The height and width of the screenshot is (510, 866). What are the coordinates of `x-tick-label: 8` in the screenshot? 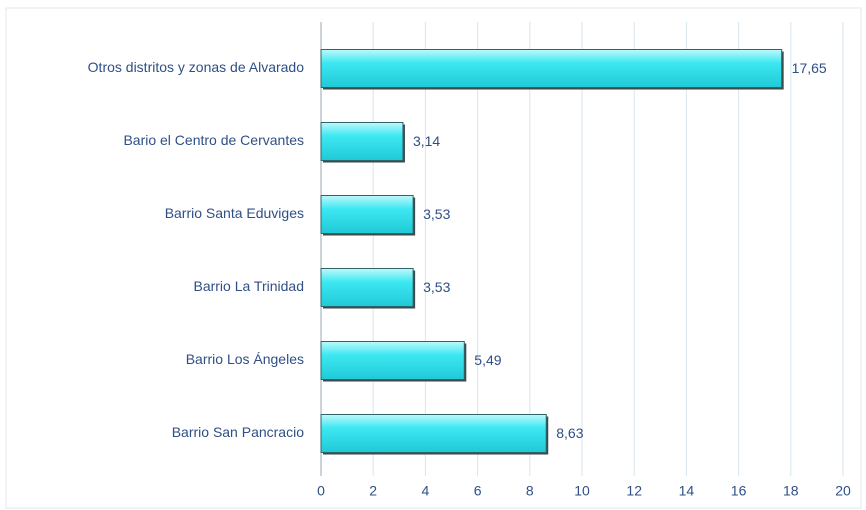 It's located at (530, 491).